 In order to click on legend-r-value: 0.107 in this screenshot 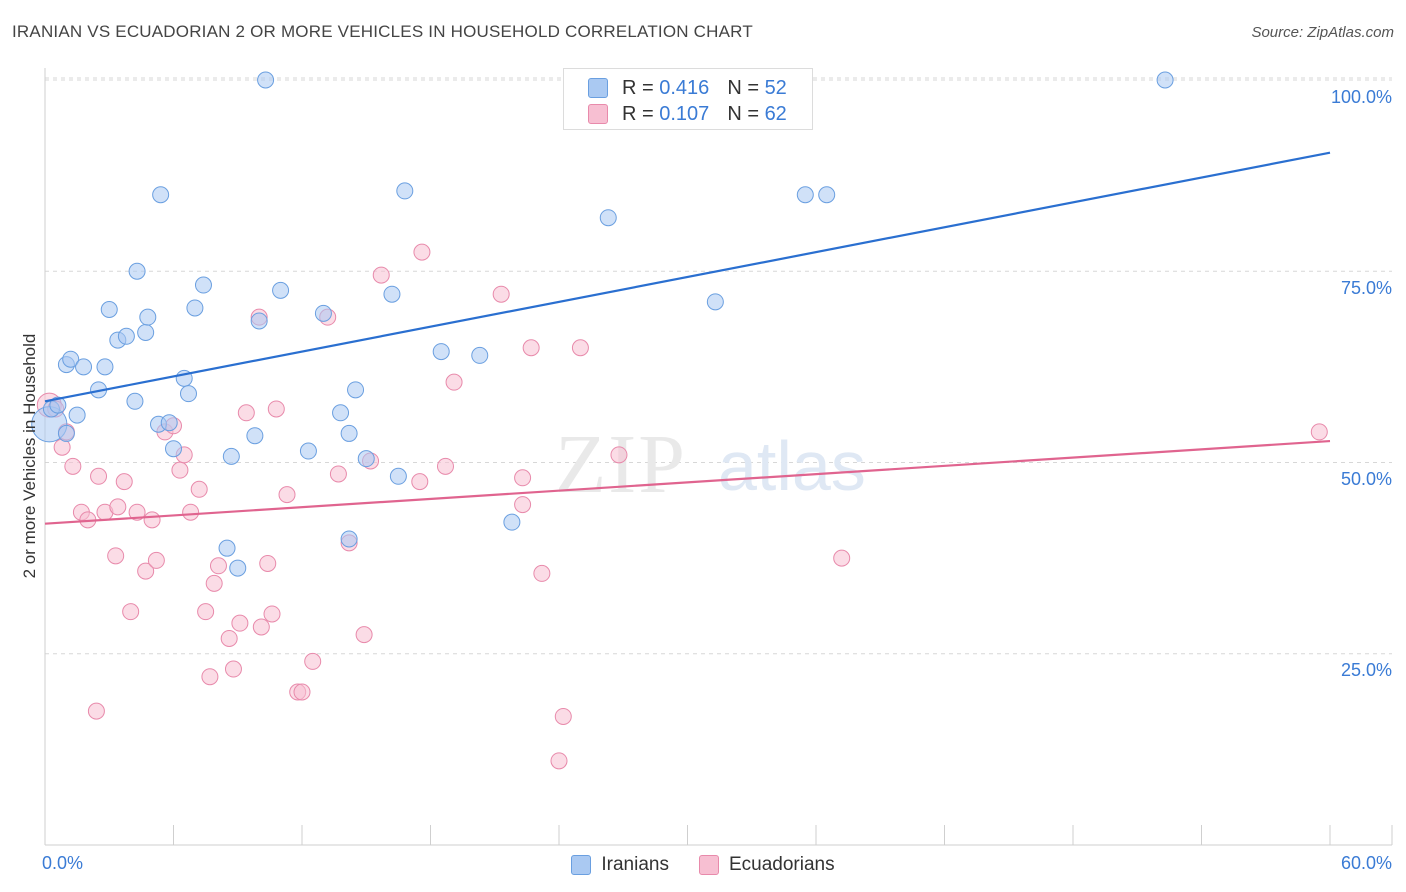, I will do `click(684, 113)`.